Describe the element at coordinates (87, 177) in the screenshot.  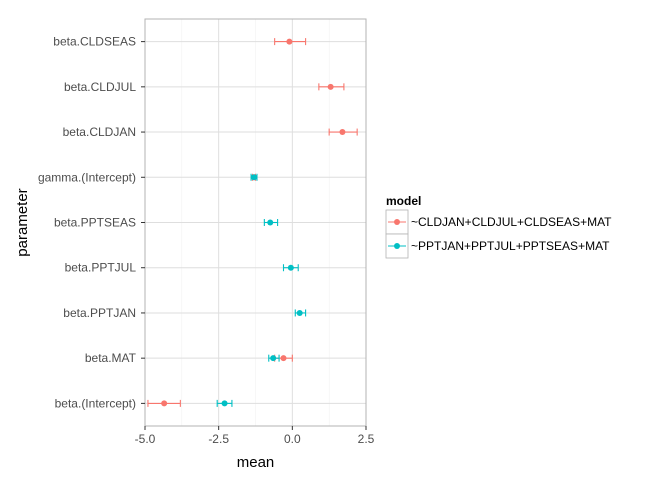
I see `y-tick-label: gamma.(Intercept)` at that location.